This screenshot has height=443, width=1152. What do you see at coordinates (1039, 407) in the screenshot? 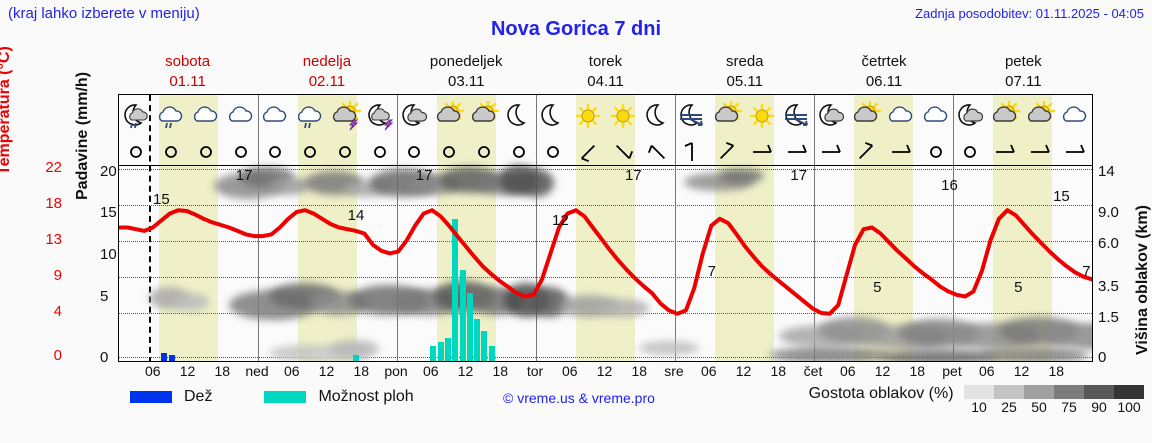
I see `cloud-density-value: 50` at bounding box center [1039, 407].